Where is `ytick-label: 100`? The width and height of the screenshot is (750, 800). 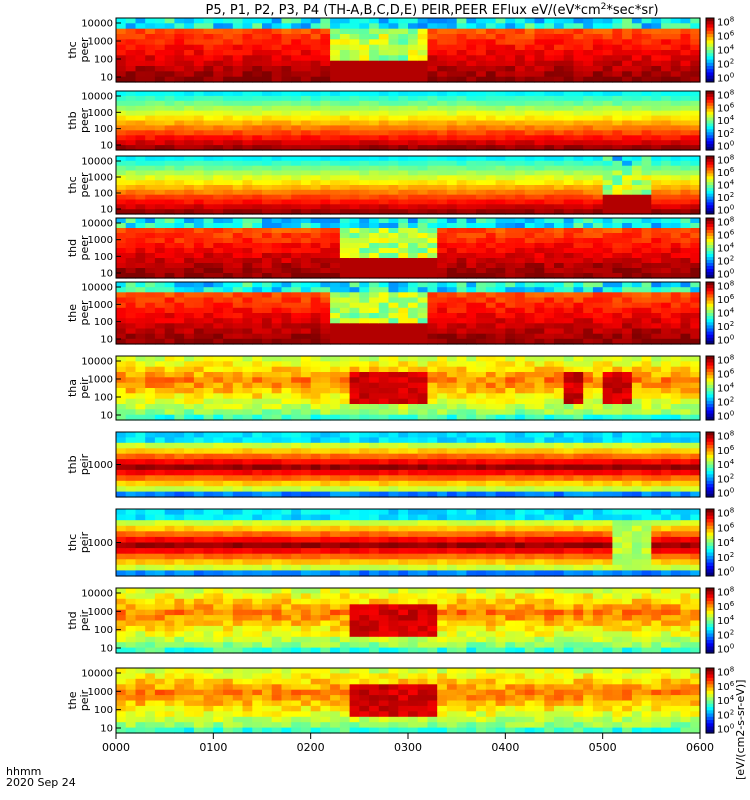
ytick-label: 100 is located at coordinates (103, 257).